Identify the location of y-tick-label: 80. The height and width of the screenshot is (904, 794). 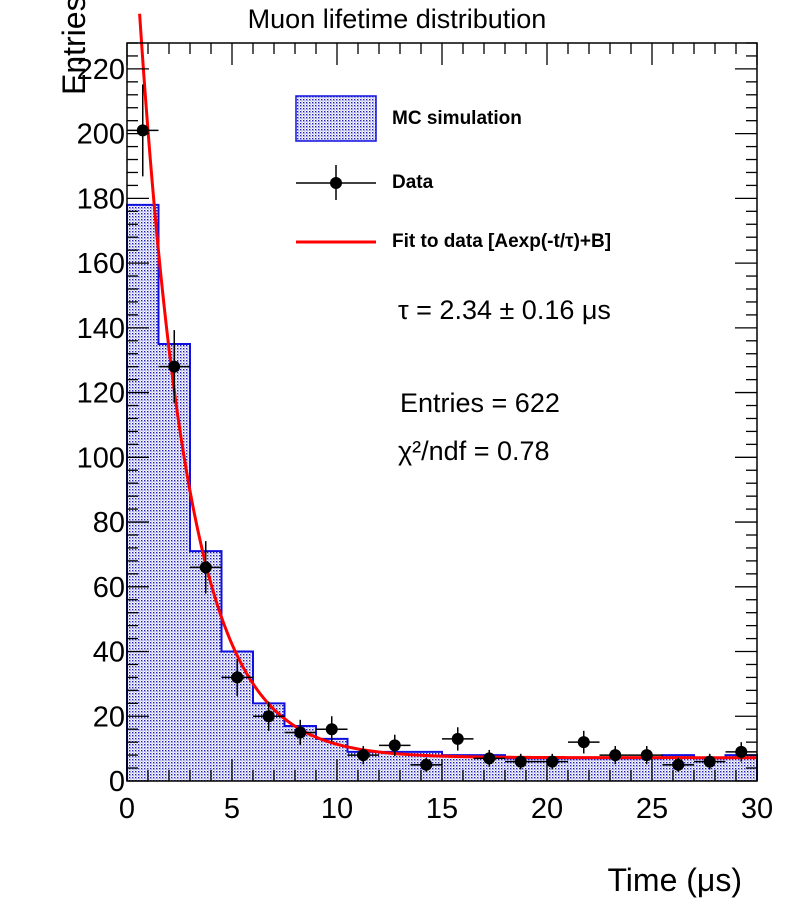
(109, 523).